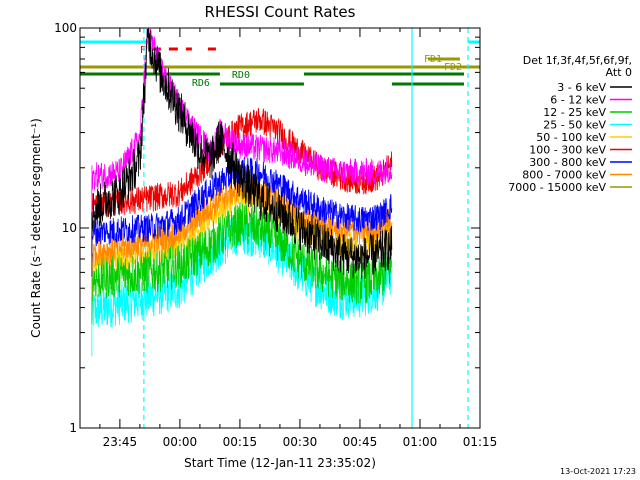  What do you see at coordinates (433, 59) in the screenshot?
I see `state-bar-label: FD1` at bounding box center [433, 59].